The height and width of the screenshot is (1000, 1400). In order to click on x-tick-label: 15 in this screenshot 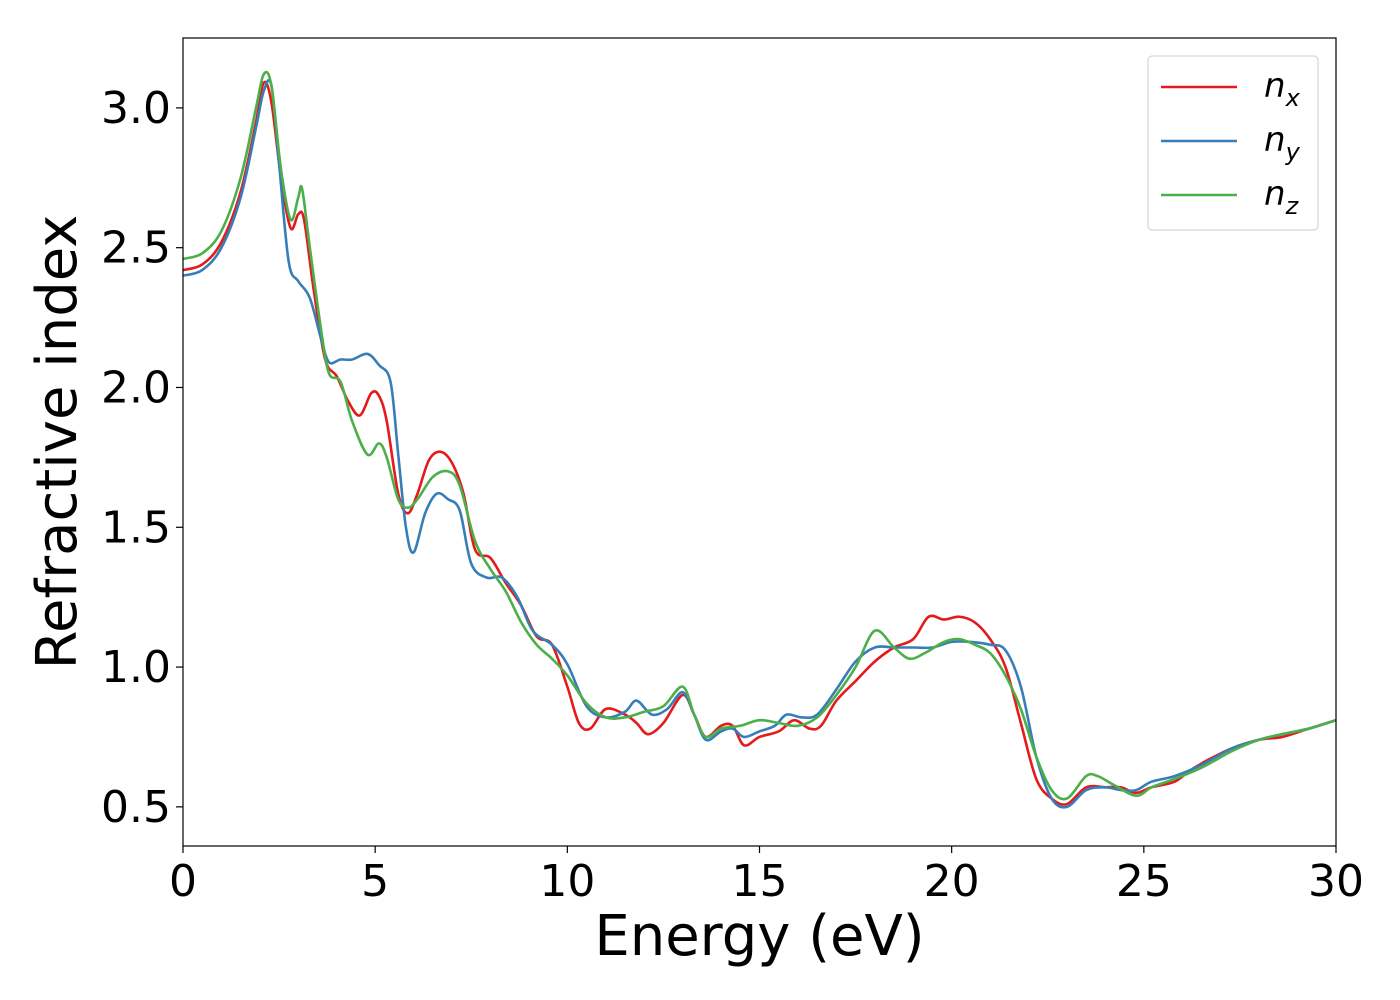, I will do `click(760, 881)`.